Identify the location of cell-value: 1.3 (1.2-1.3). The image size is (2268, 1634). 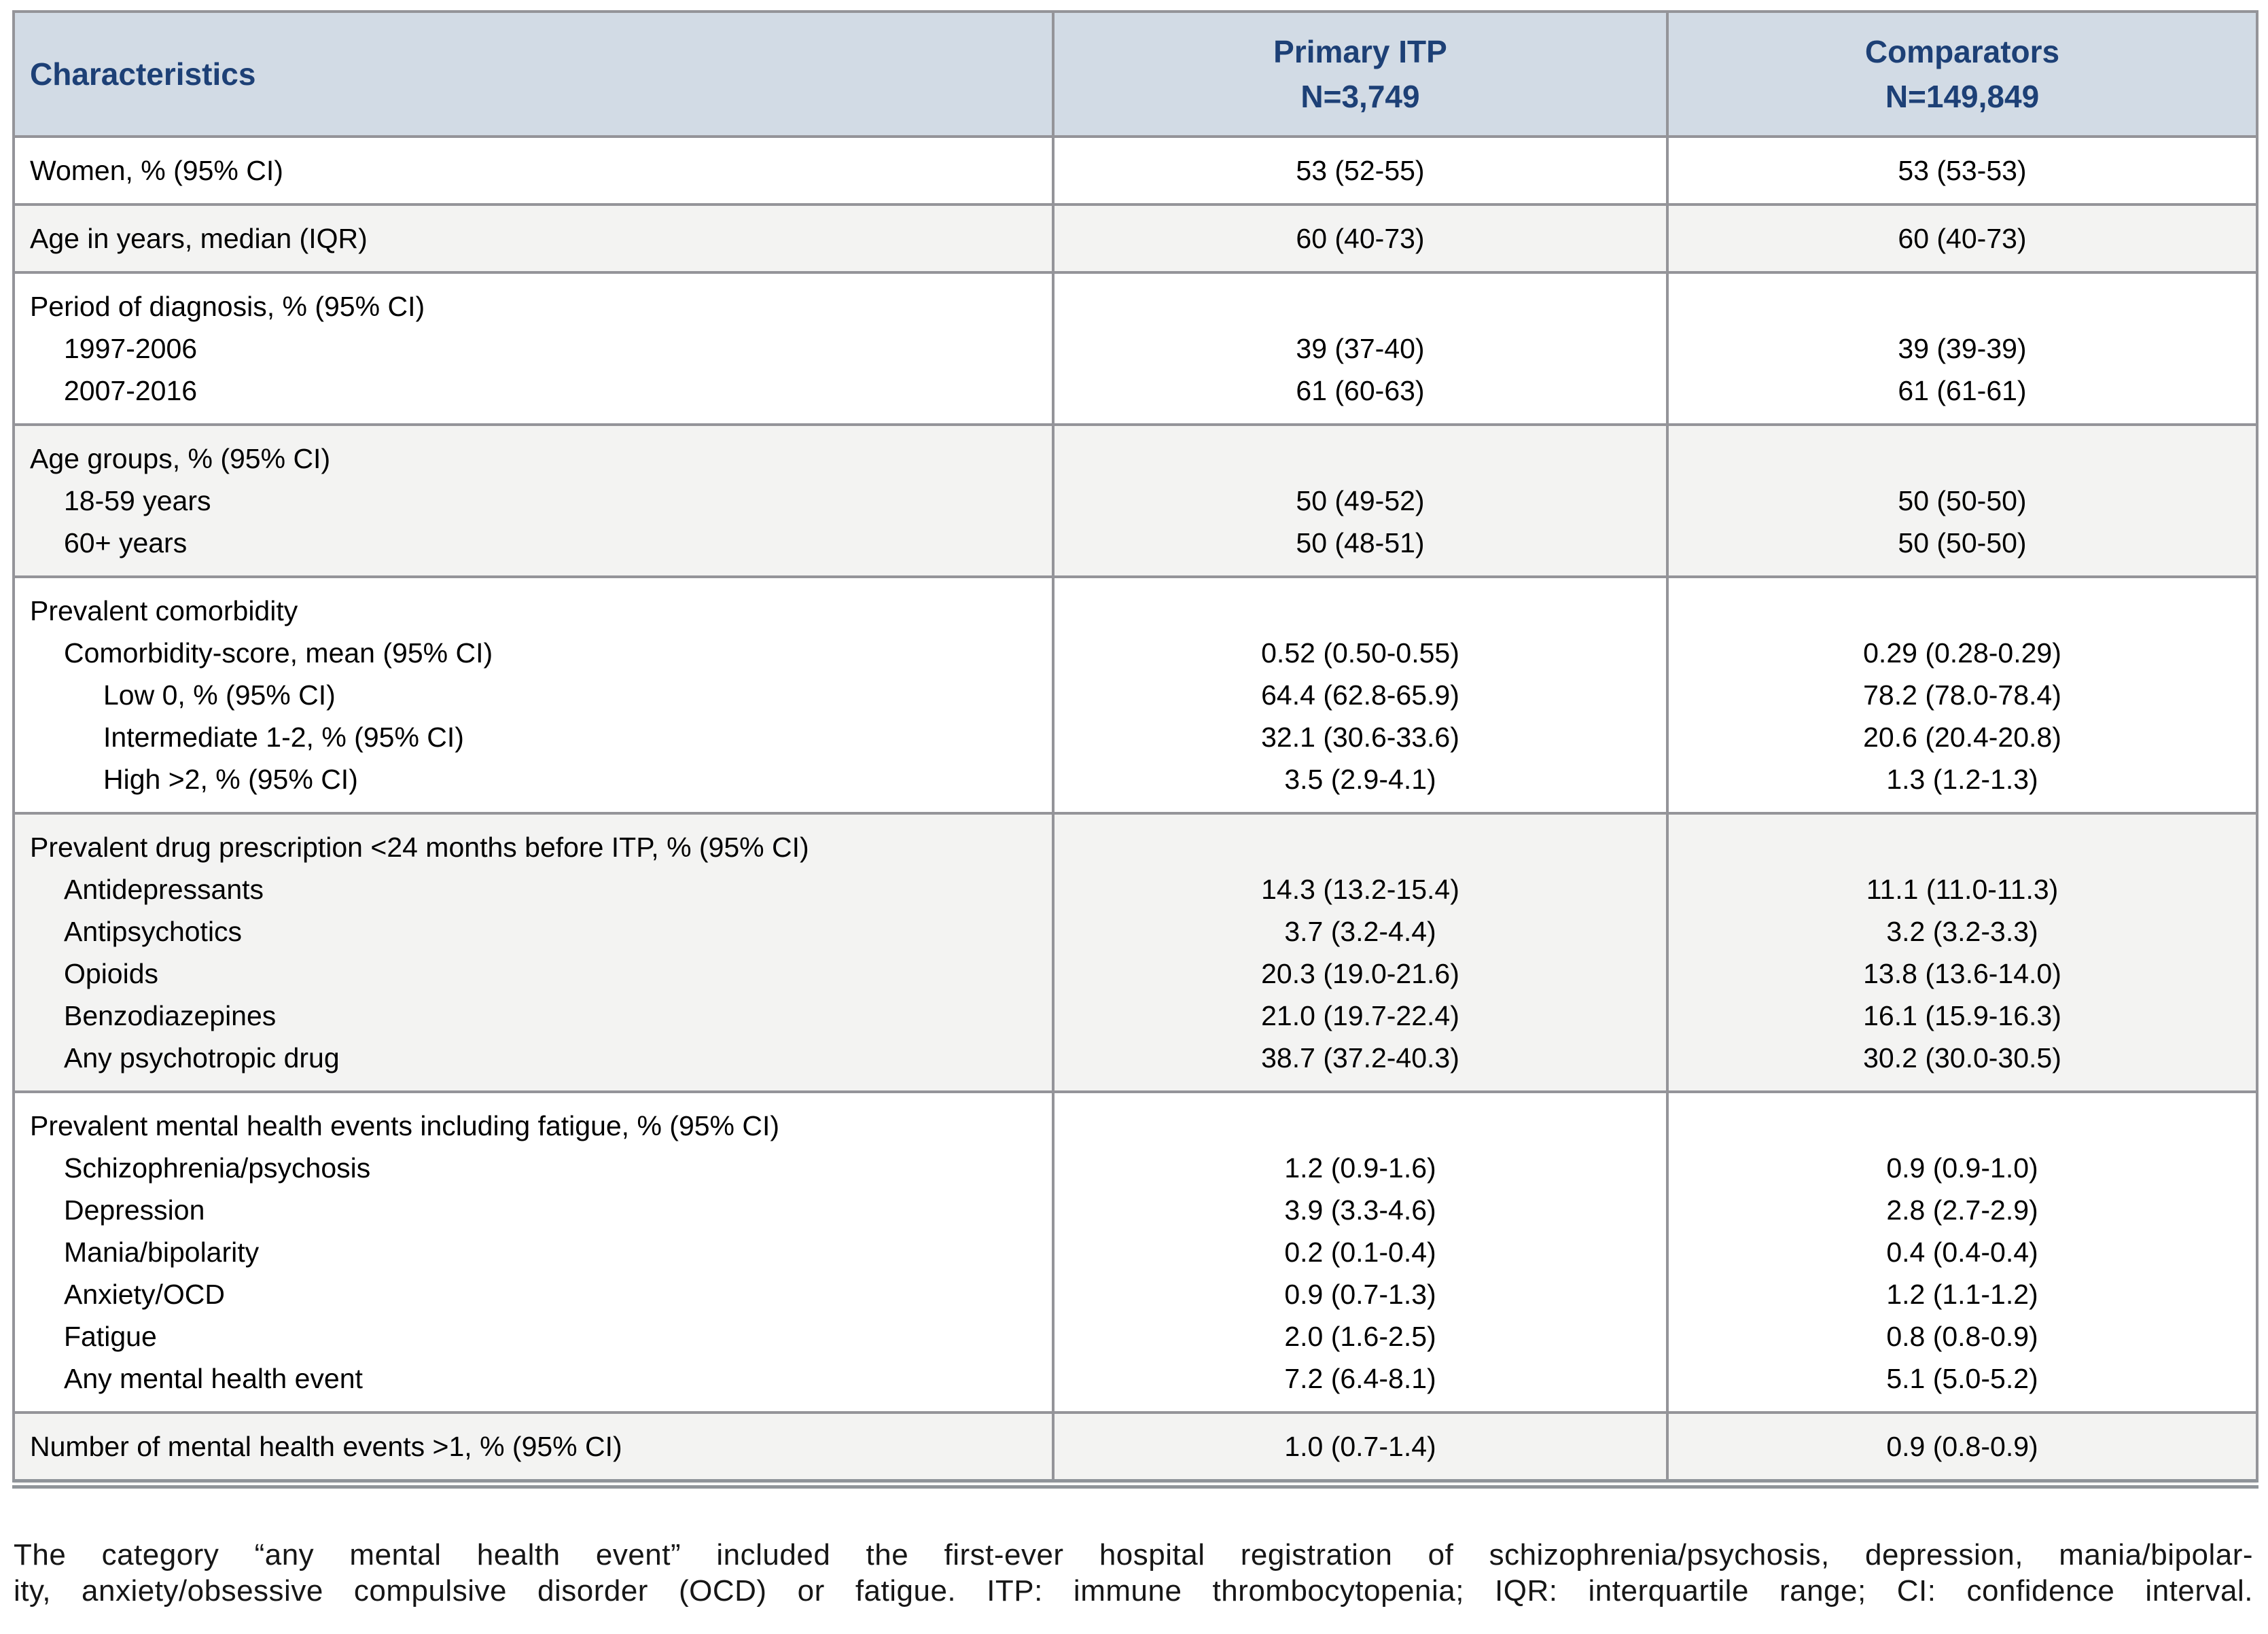
(1962, 779).